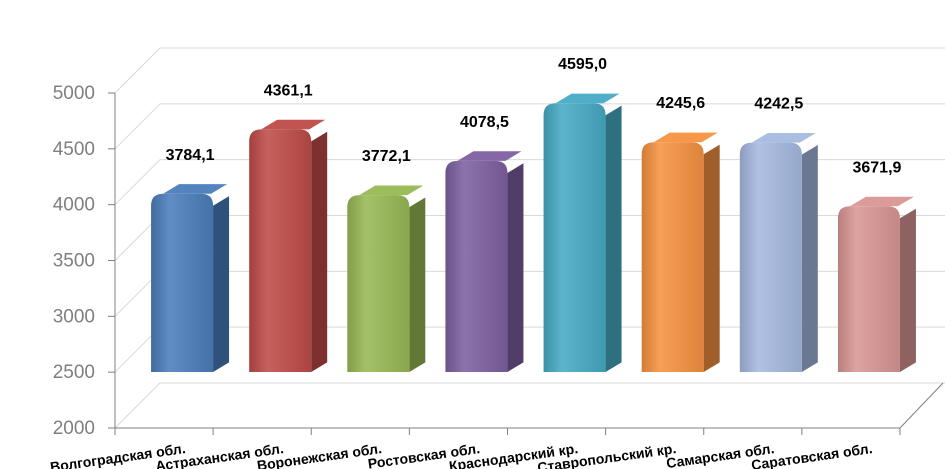 Image resolution: width=945 pixels, height=469 pixels. What do you see at coordinates (921, 405) in the screenshot?
I see `floor-edge` at bounding box center [921, 405].